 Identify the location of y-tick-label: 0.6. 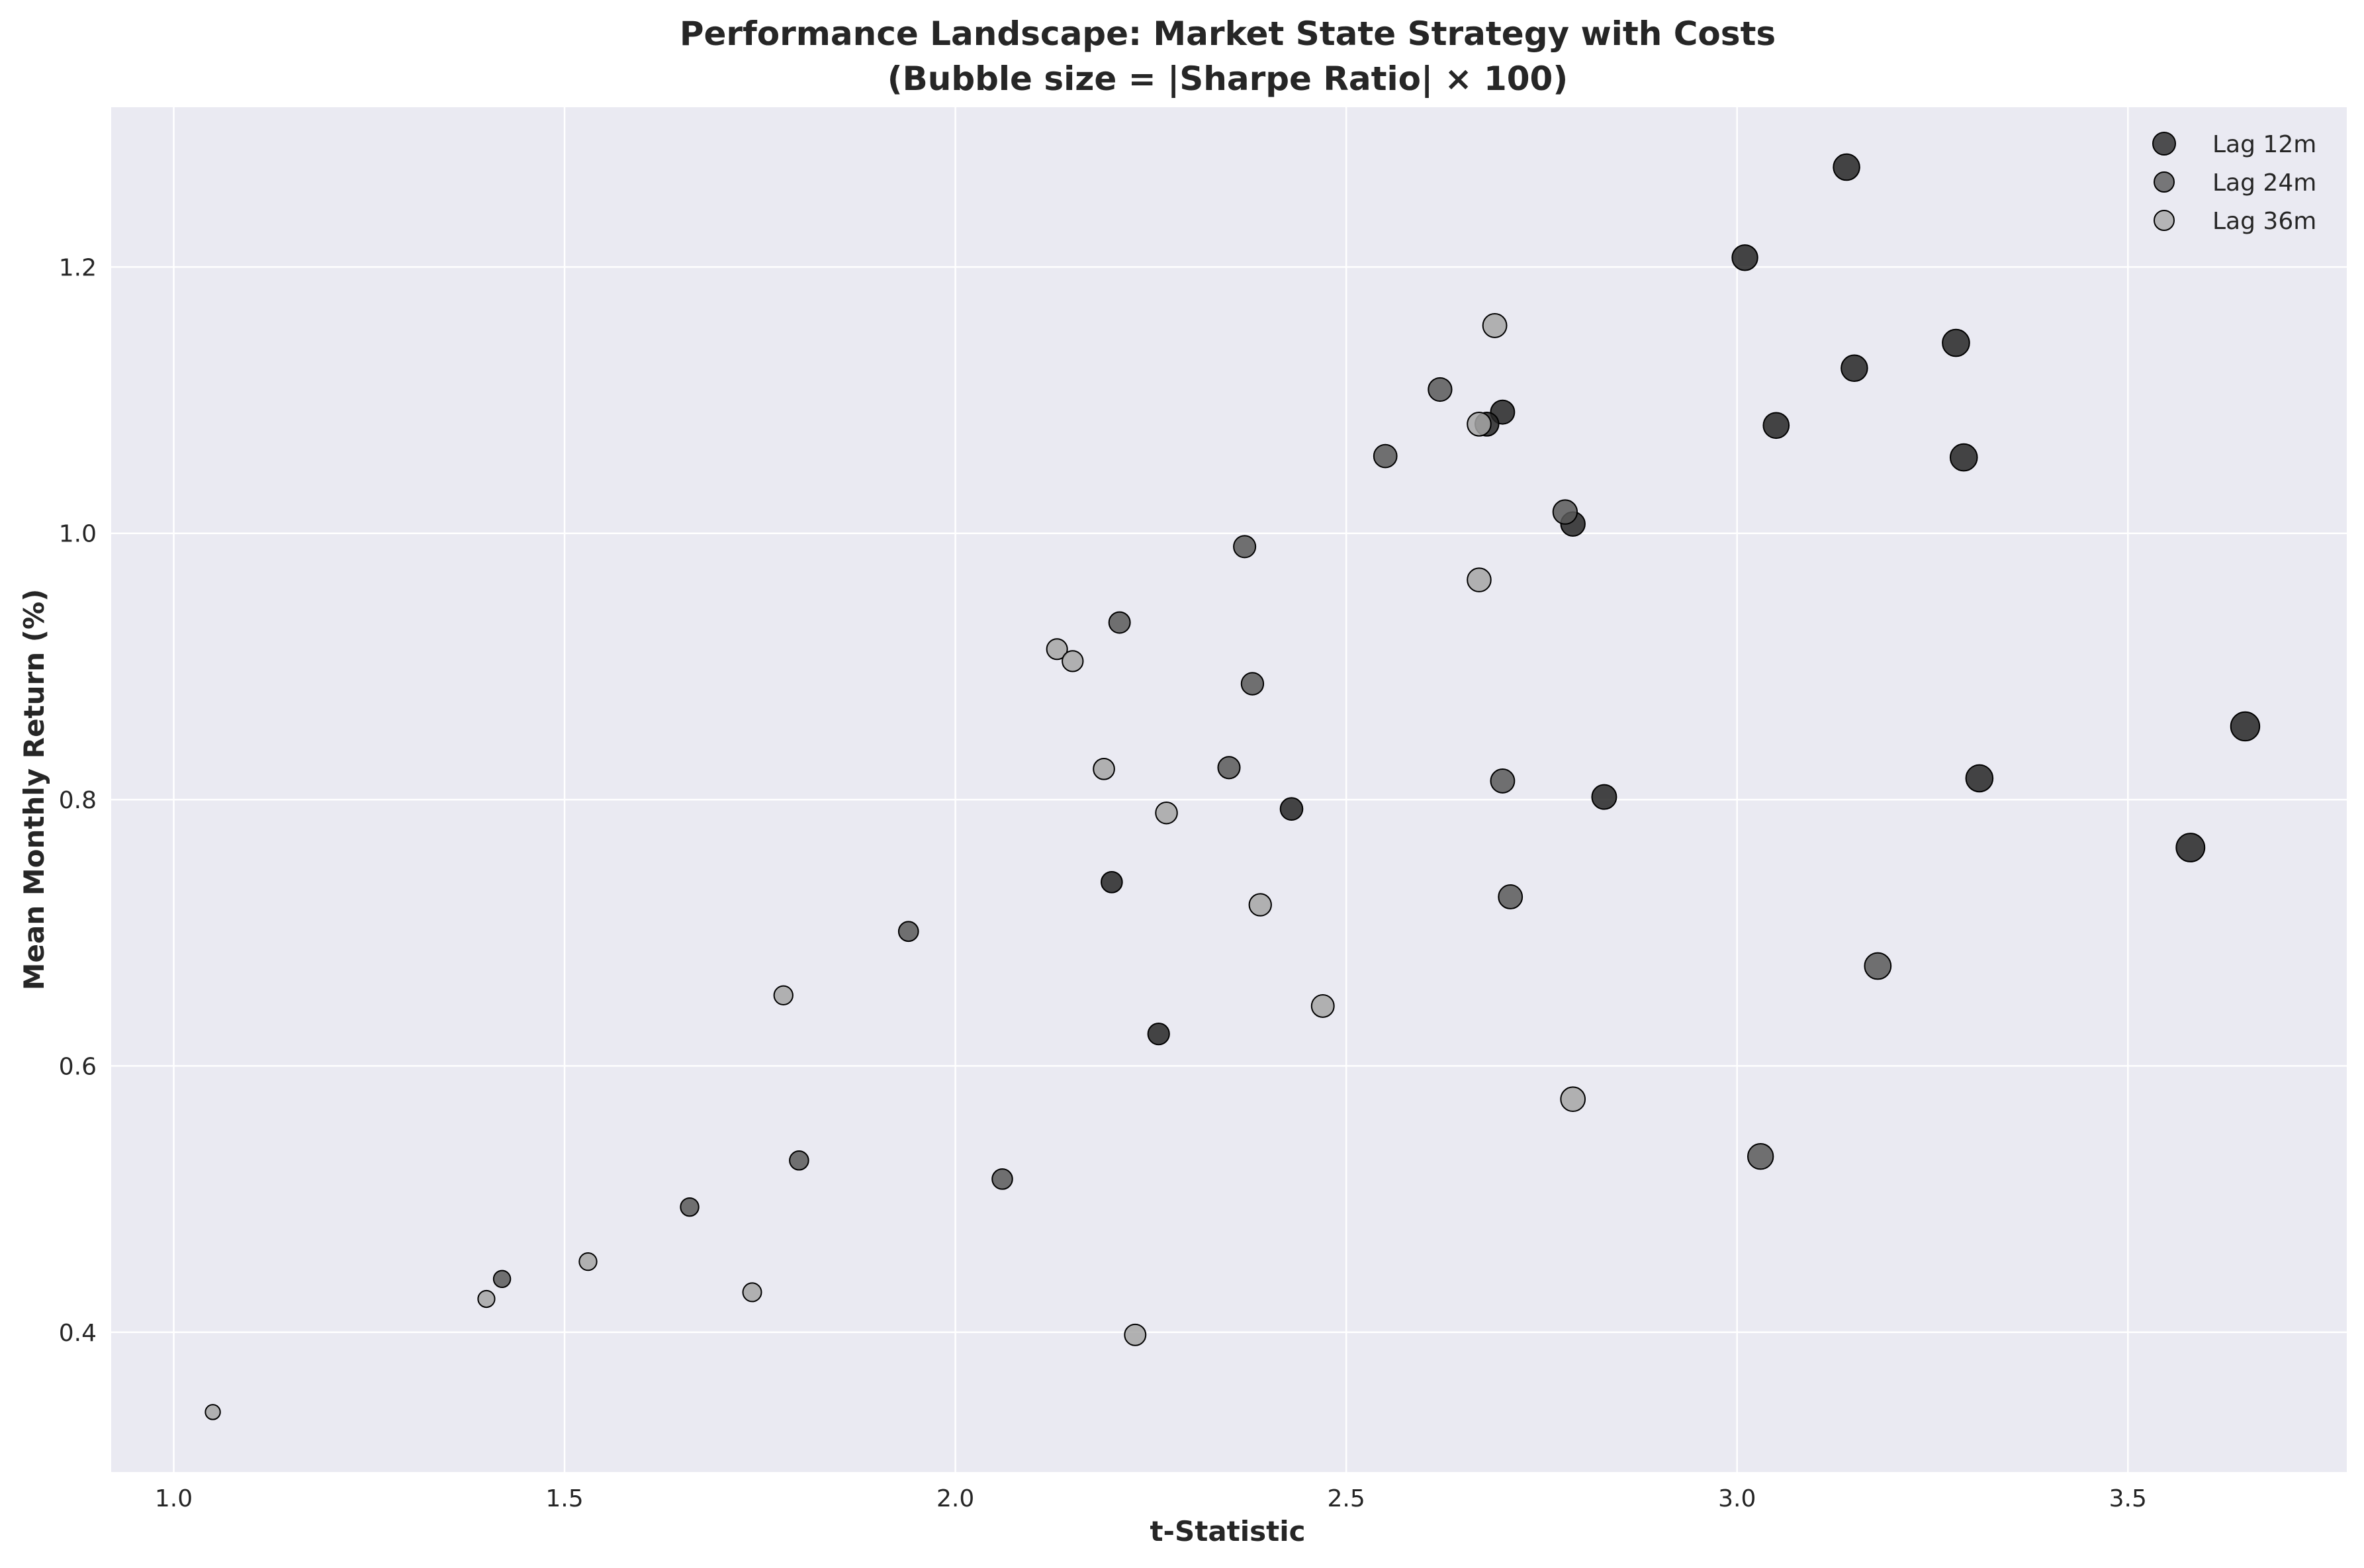
(78, 1066).